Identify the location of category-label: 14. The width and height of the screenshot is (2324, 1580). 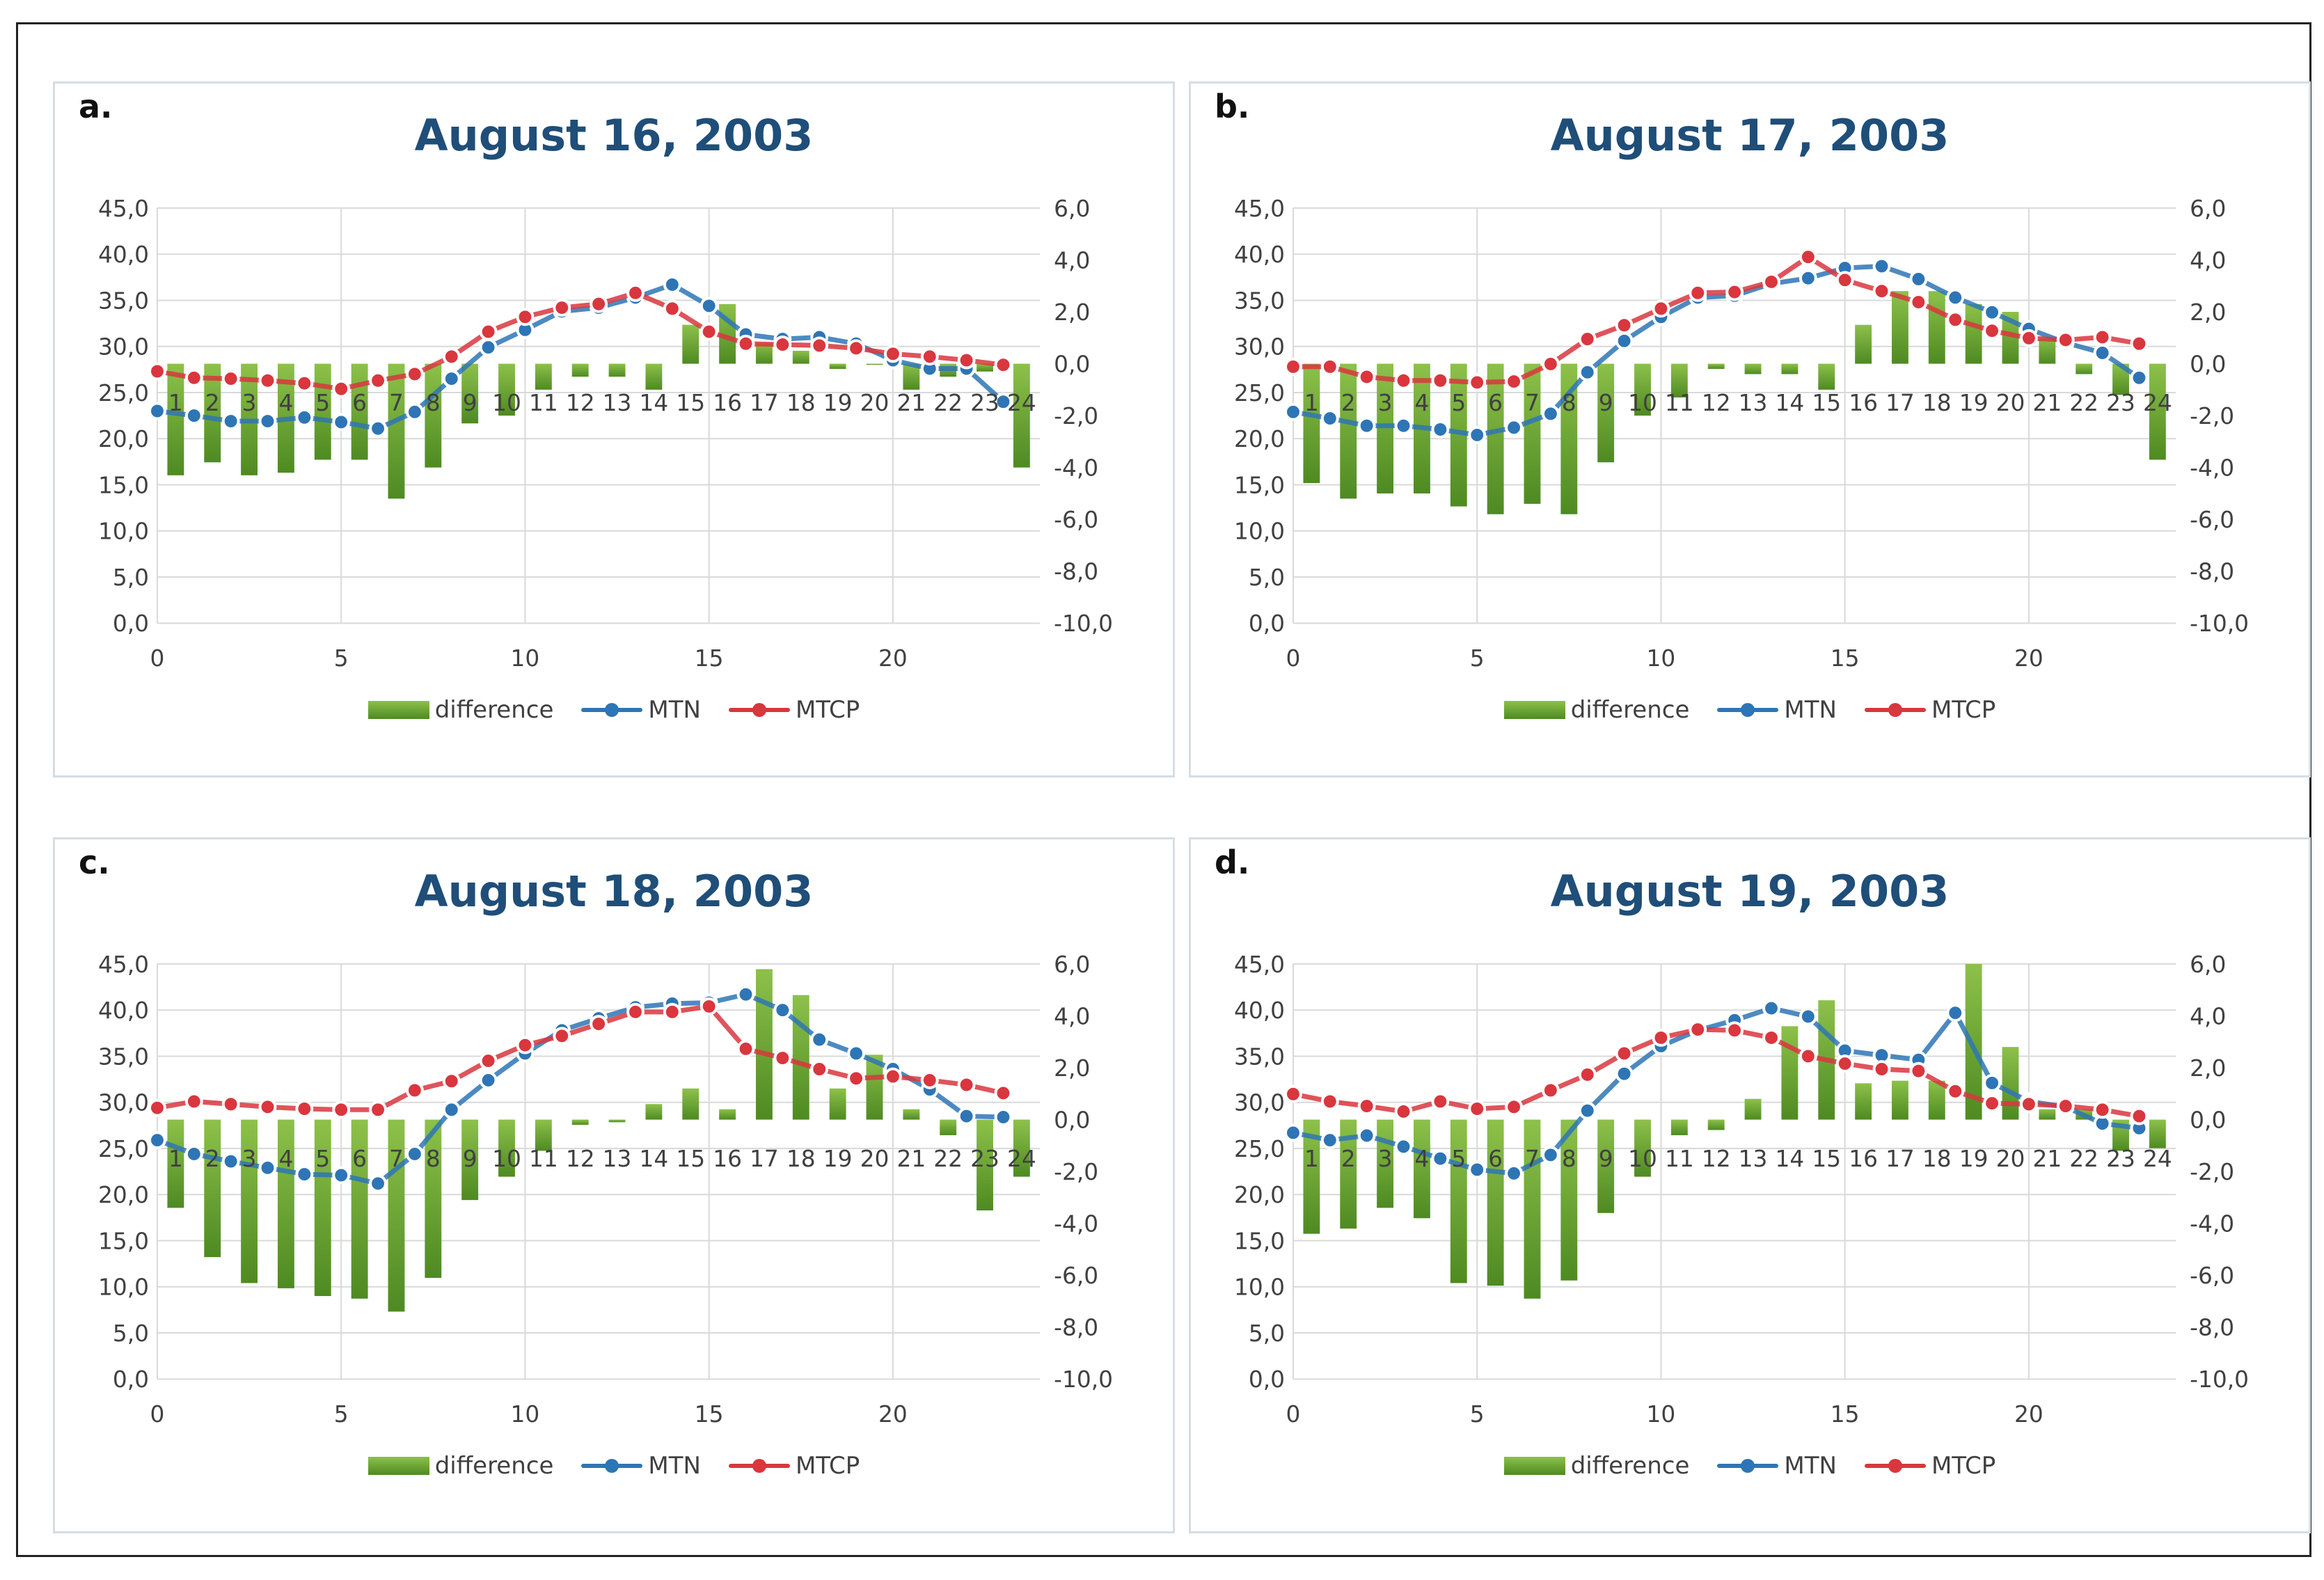
(655, 403).